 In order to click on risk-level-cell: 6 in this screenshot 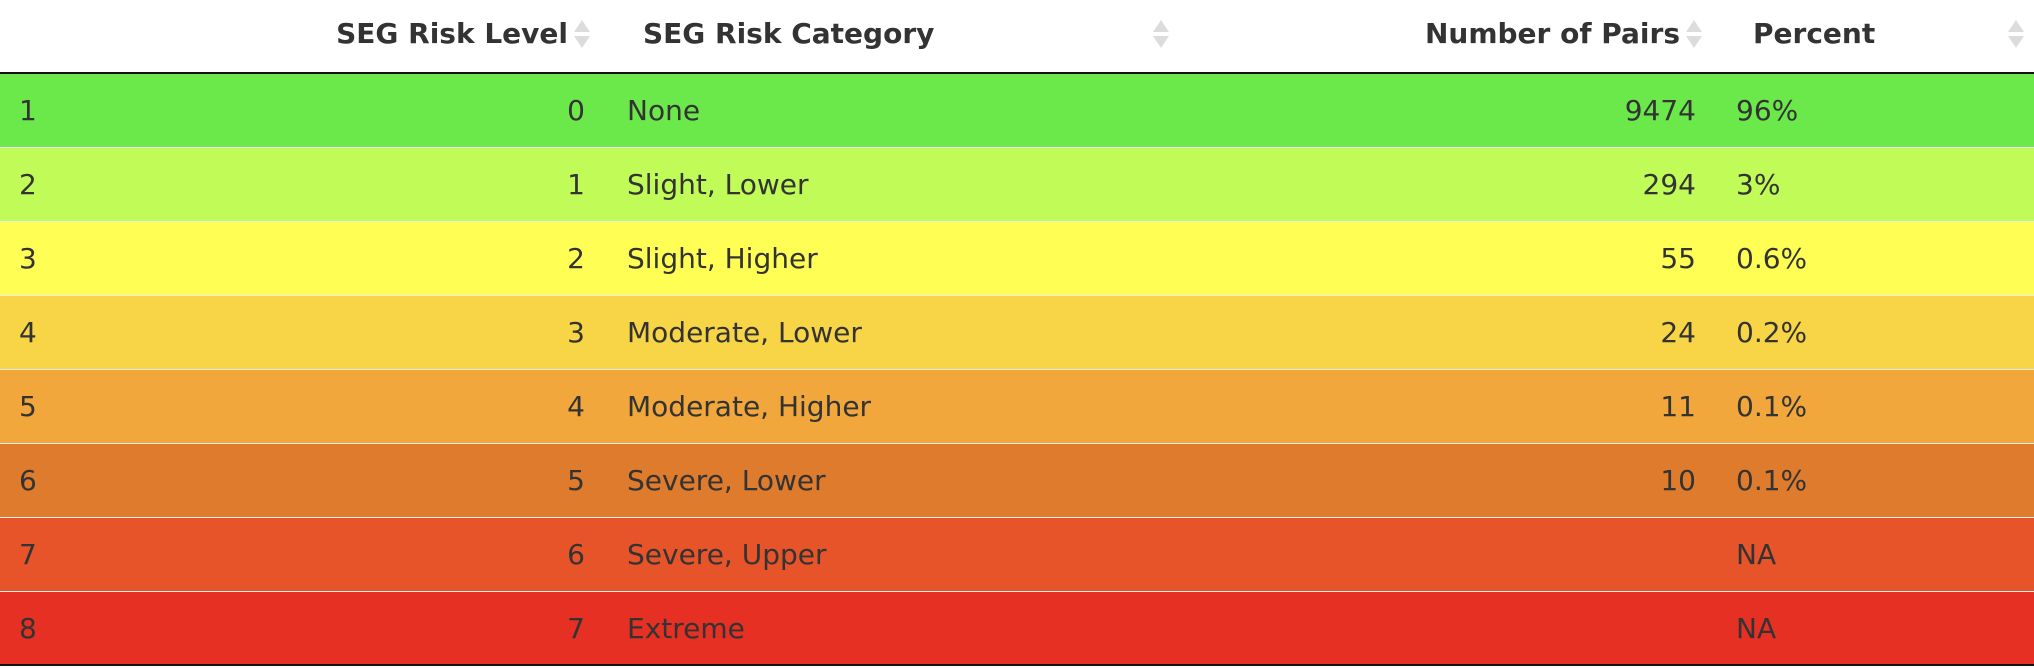, I will do `click(576, 554)`.